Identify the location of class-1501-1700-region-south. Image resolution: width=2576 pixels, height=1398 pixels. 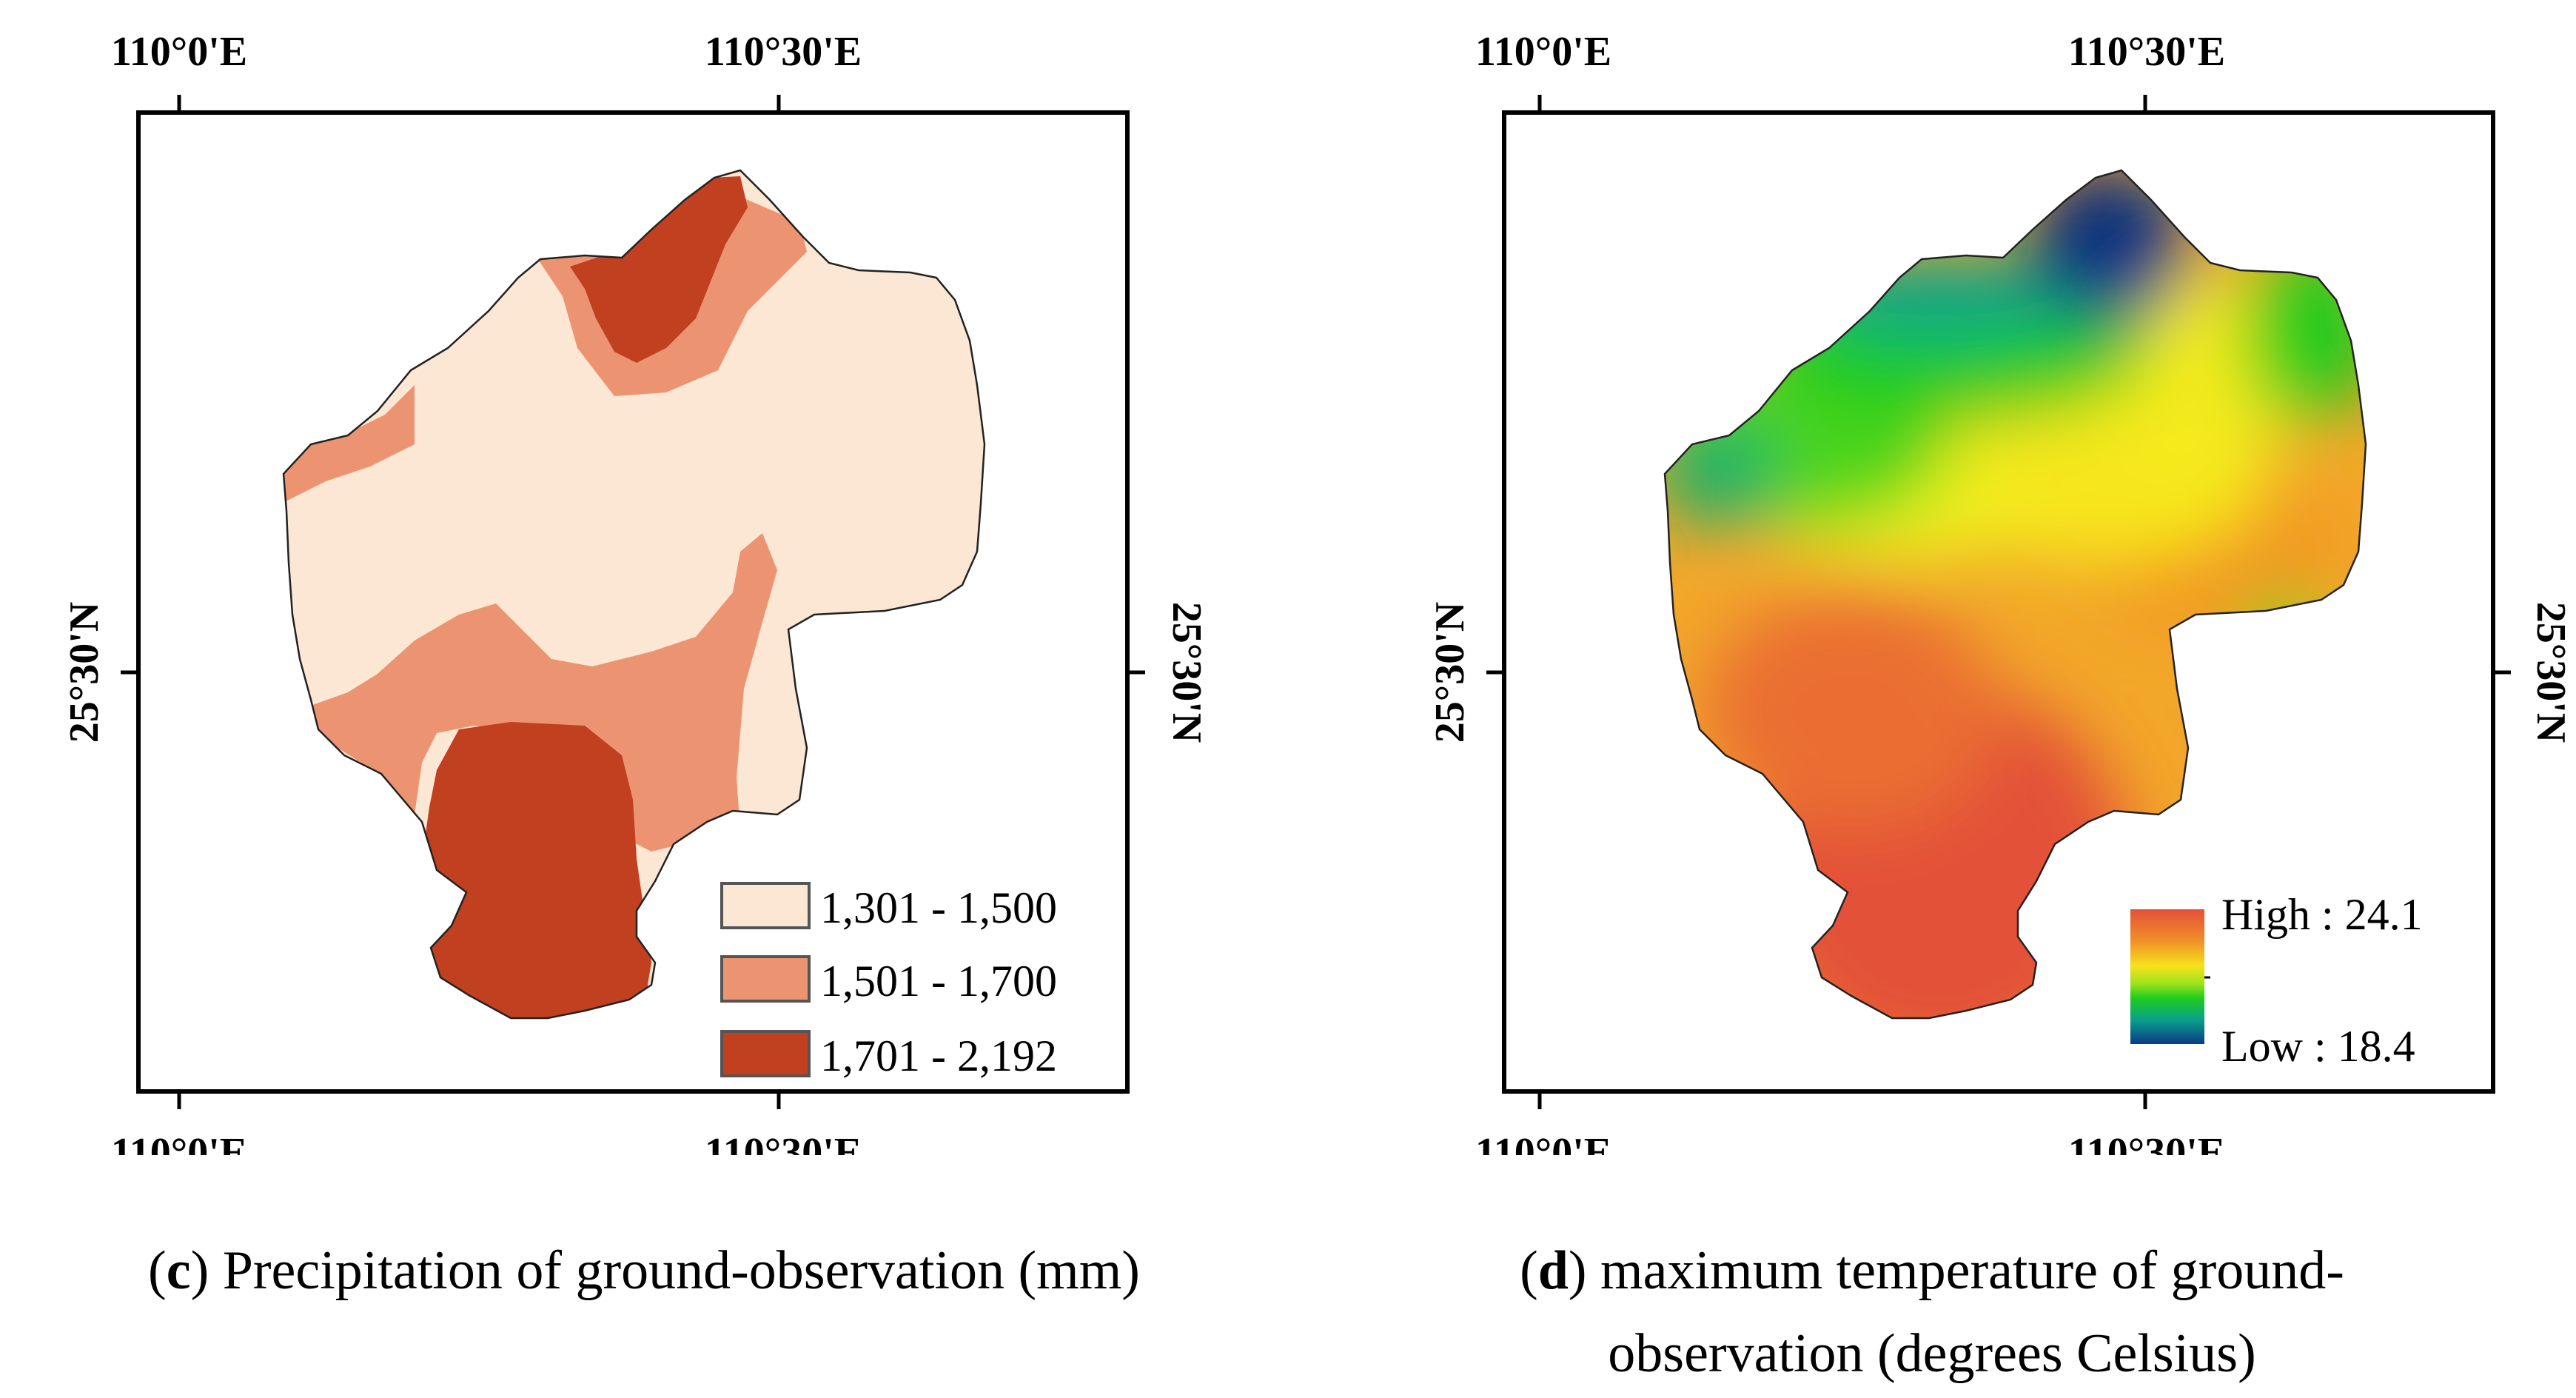
(536, 692).